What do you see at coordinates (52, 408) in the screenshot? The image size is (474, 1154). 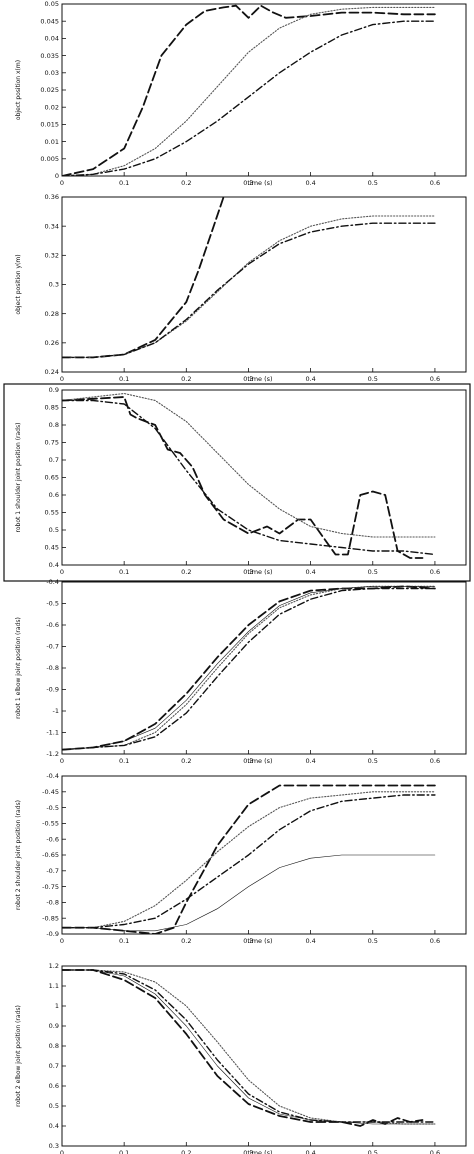 I see `y-tick-label: 0.85` at bounding box center [52, 408].